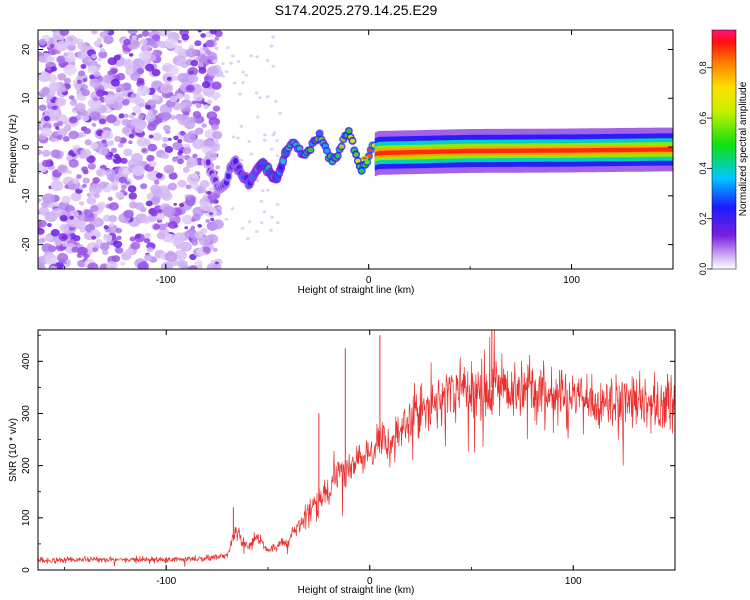 Image resolution: width=750 pixels, height=600 pixels. I want to click on y-tick-label: 20, so click(26, 50).